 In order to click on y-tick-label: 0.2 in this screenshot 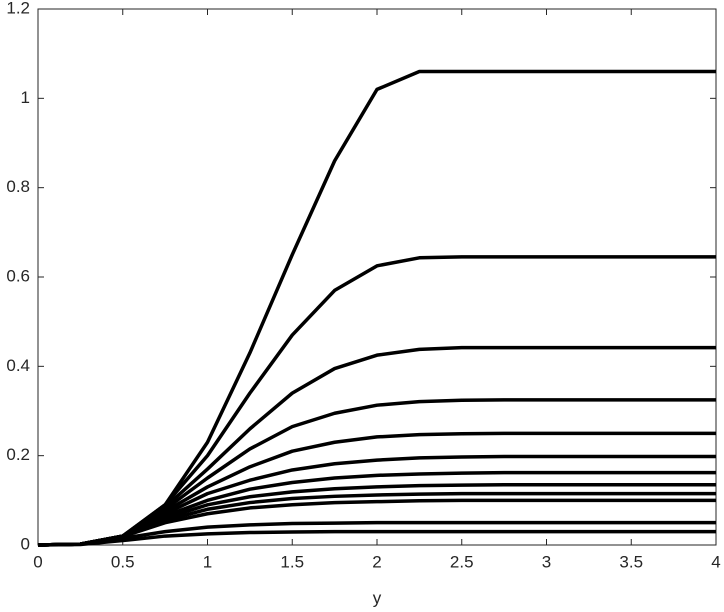, I will do `click(18, 454)`.